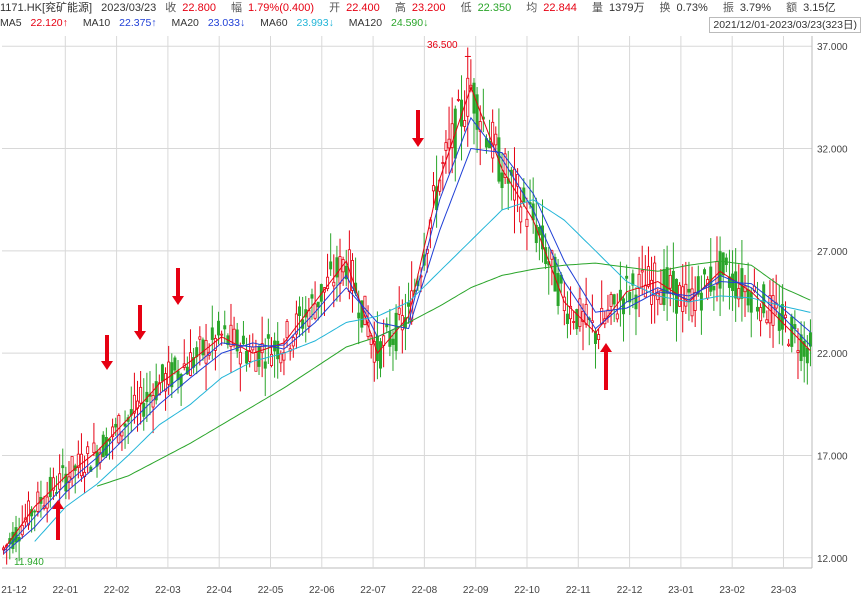  Describe the element at coordinates (400, 8) in the screenshot. I see `high-caption: 高` at that location.